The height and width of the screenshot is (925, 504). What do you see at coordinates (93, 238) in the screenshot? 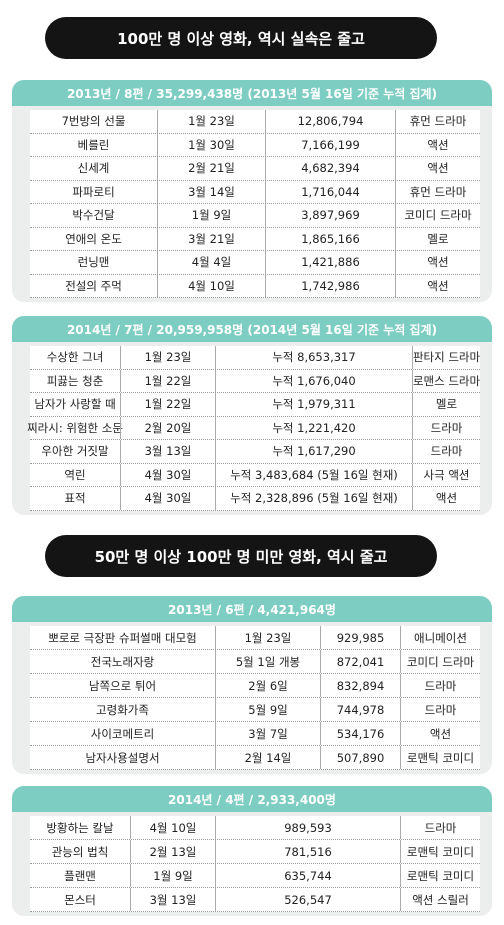
I see `table-cell: 연애의 온도` at bounding box center [93, 238].